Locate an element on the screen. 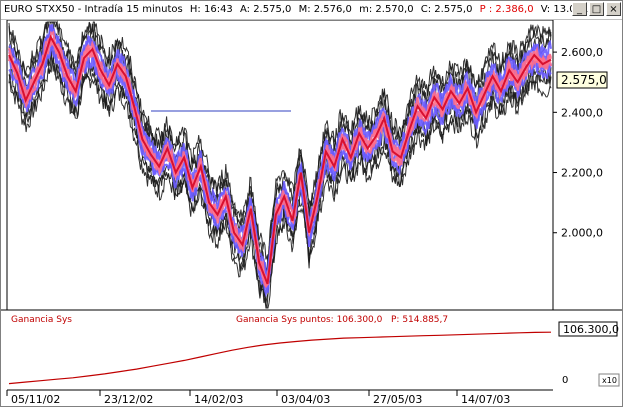 Image resolution: width=623 pixels, height=407 pixels. scale-box is located at coordinates (609, 380).